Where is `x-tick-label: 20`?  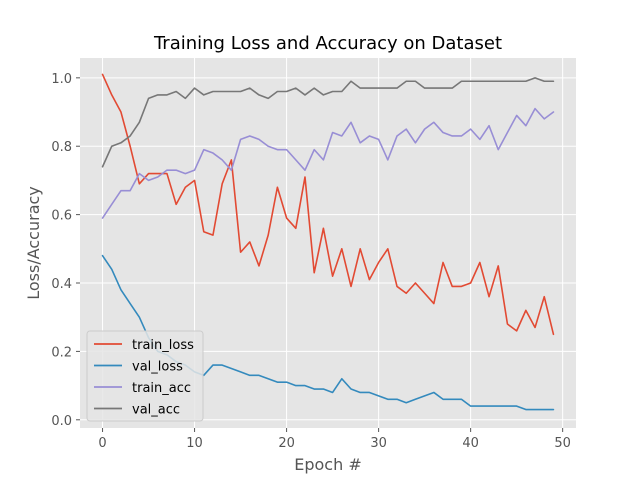
x-tick-label: 20 is located at coordinates (286, 443).